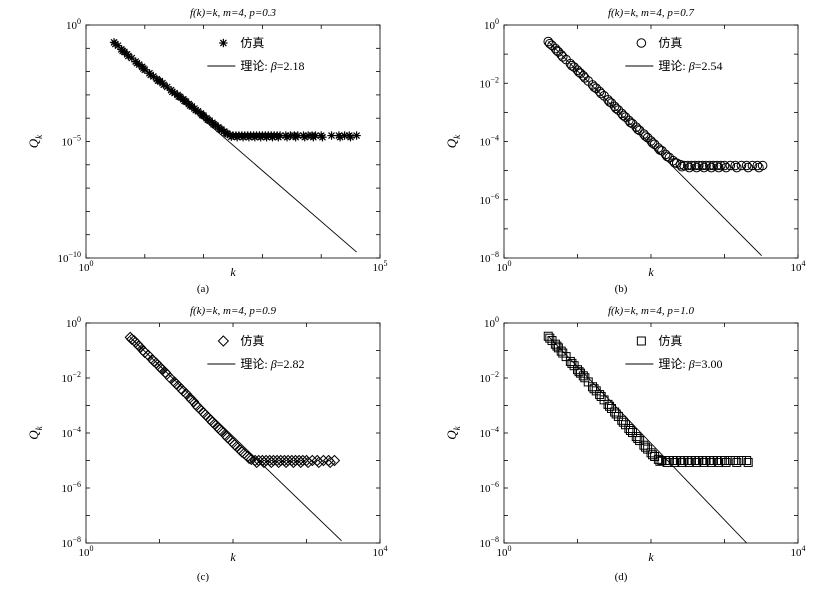  Describe the element at coordinates (489, 141) in the screenshot. I see `y-tick-label: 10⁻⁴` at that location.